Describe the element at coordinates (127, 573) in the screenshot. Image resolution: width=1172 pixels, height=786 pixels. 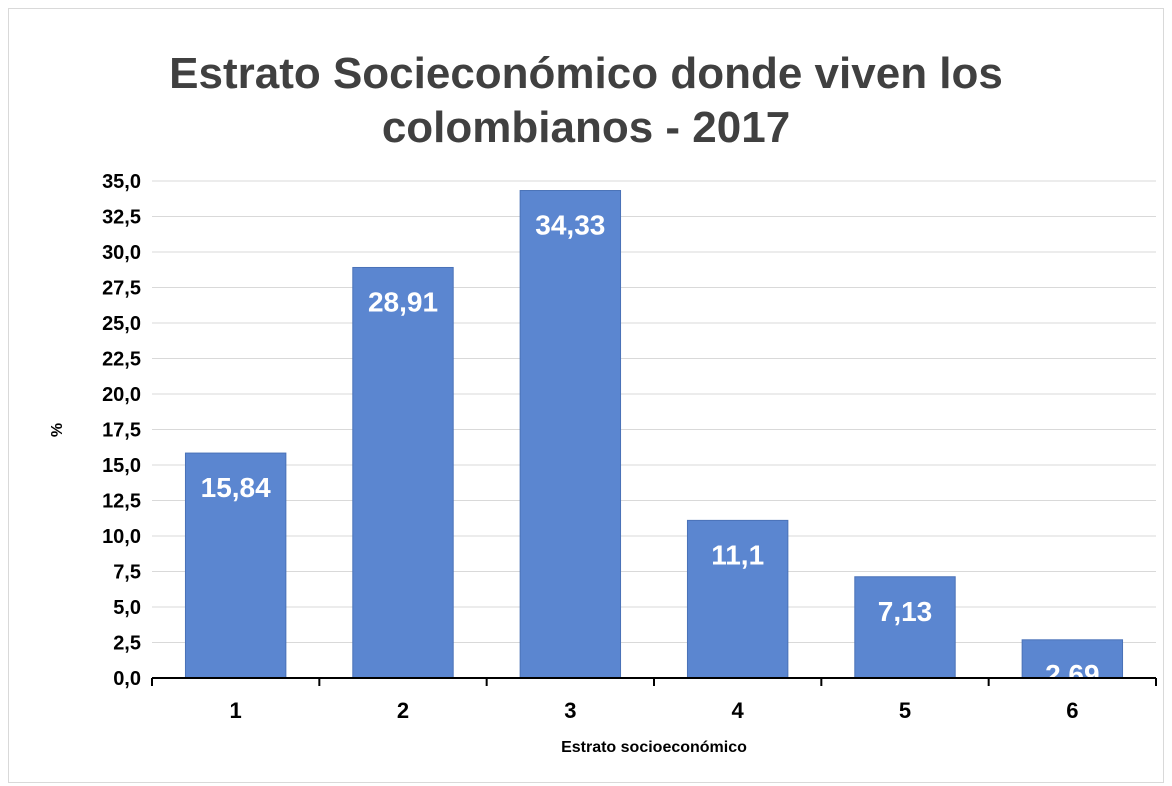
I see `y-tick-label: 7,5` at that location.